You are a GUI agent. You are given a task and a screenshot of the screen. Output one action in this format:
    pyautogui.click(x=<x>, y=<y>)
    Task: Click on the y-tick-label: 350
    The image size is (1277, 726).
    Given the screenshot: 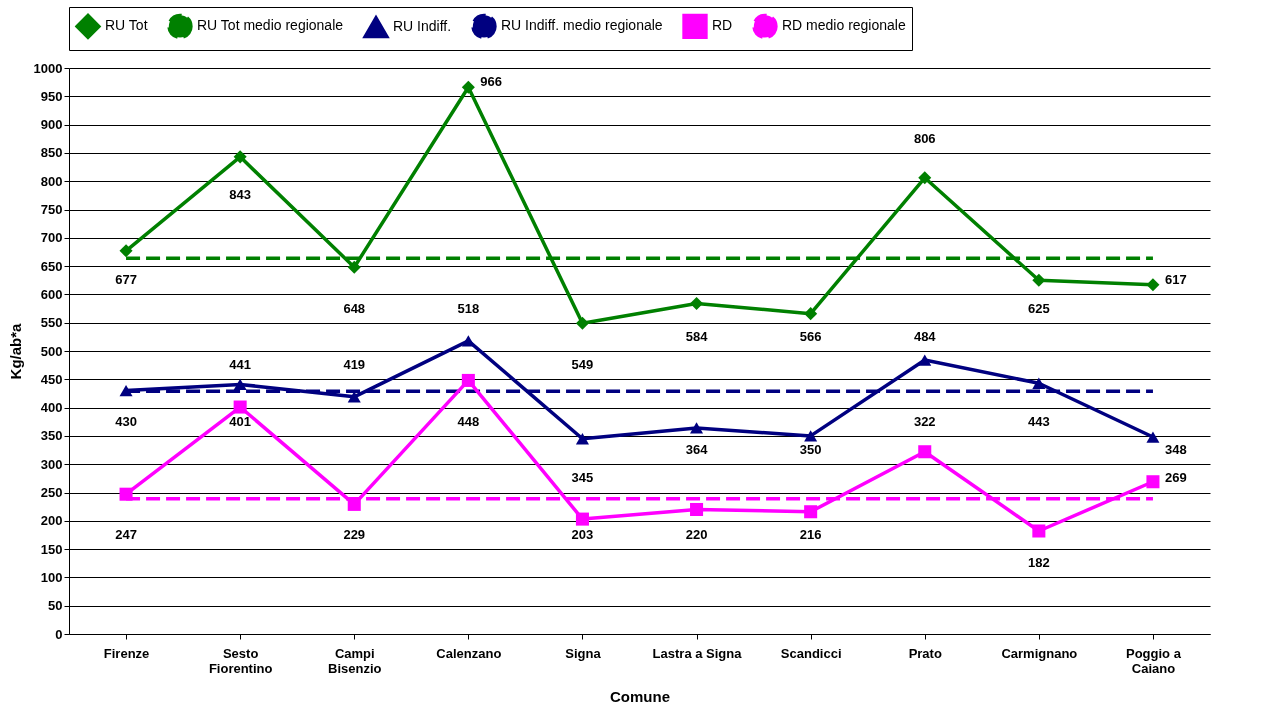 What is the action you would take?
    pyautogui.click(x=51, y=436)
    